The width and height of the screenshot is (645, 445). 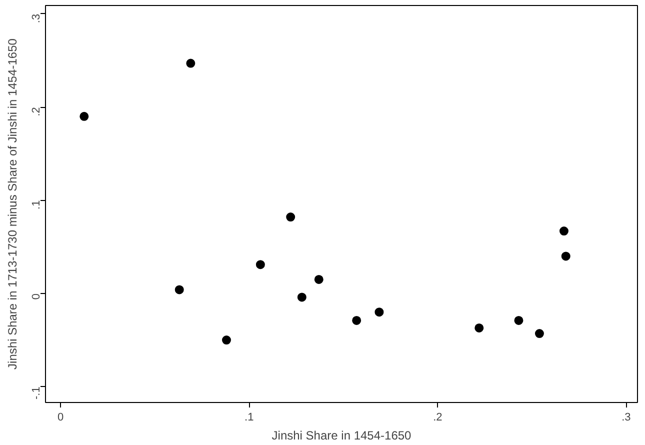 I want to click on x-tick-label: .1, so click(x=249, y=418).